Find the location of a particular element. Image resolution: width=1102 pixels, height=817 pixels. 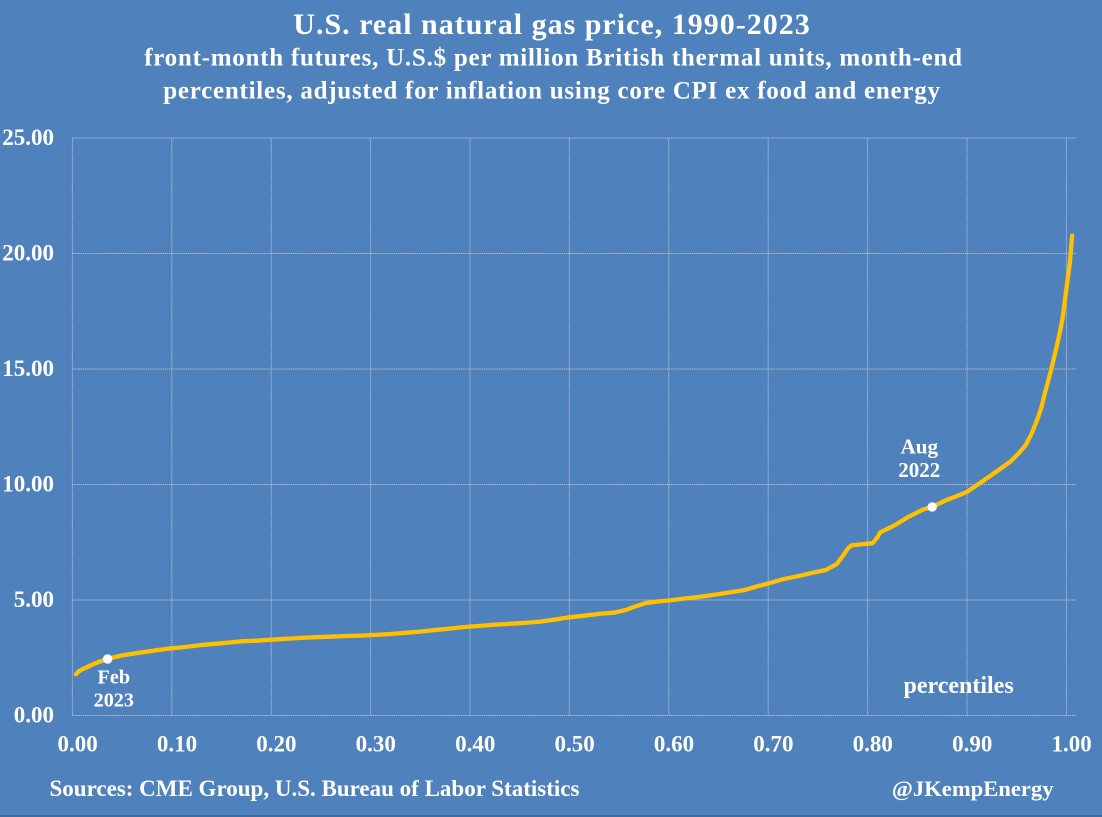

svg-text: 0.80 is located at coordinates (873, 744).